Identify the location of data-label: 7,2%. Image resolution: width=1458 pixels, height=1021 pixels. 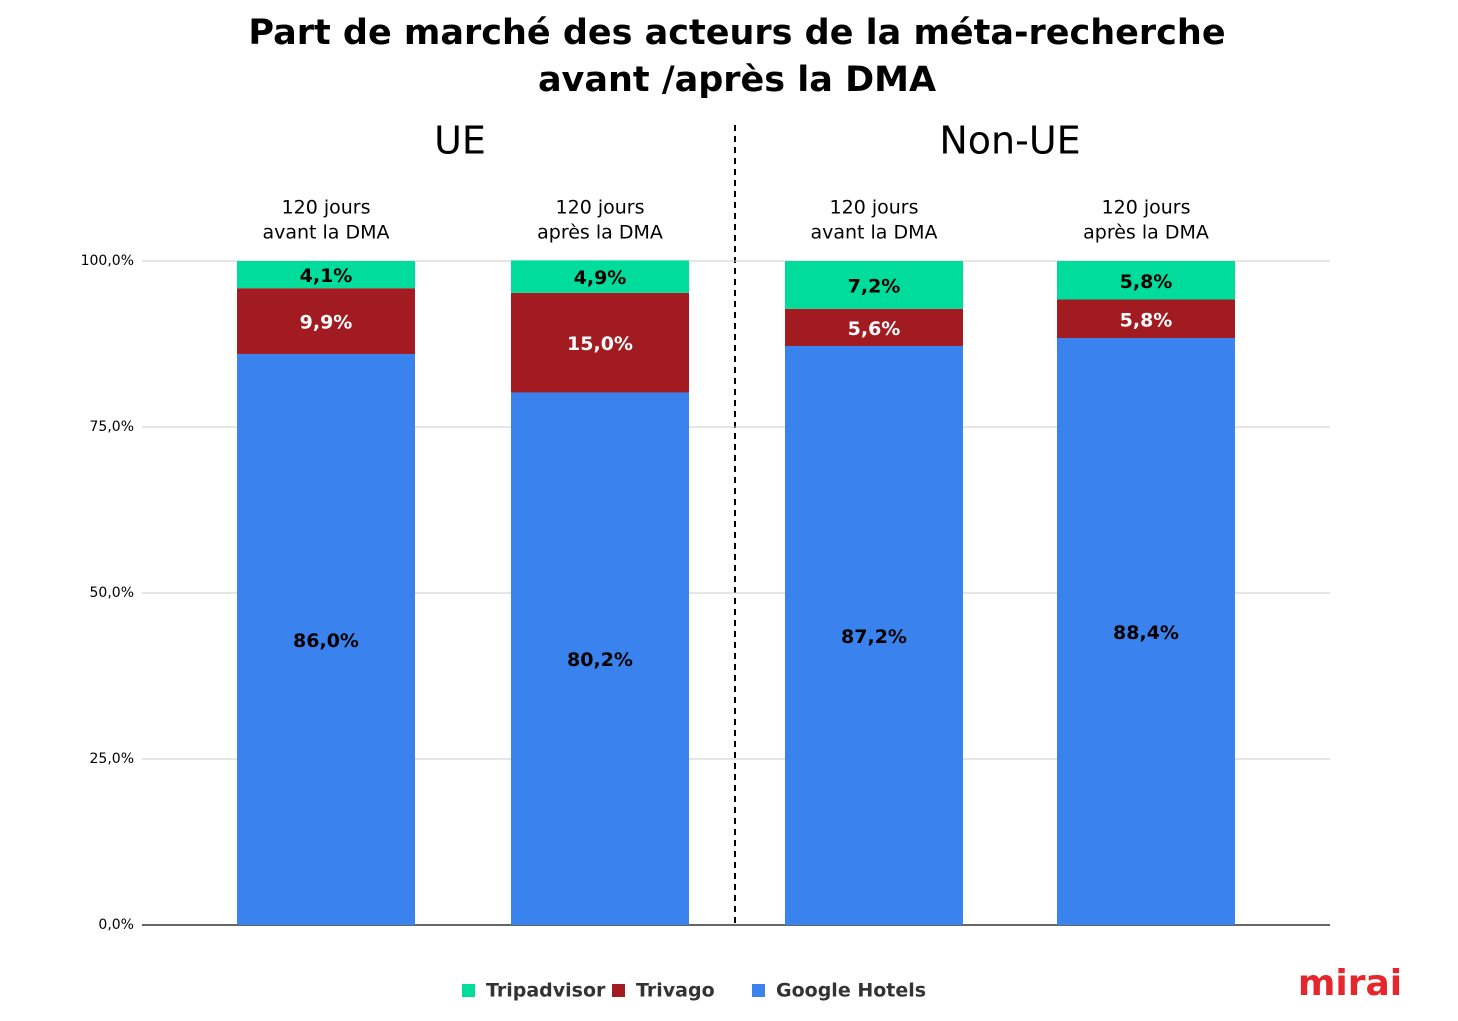
(874, 286).